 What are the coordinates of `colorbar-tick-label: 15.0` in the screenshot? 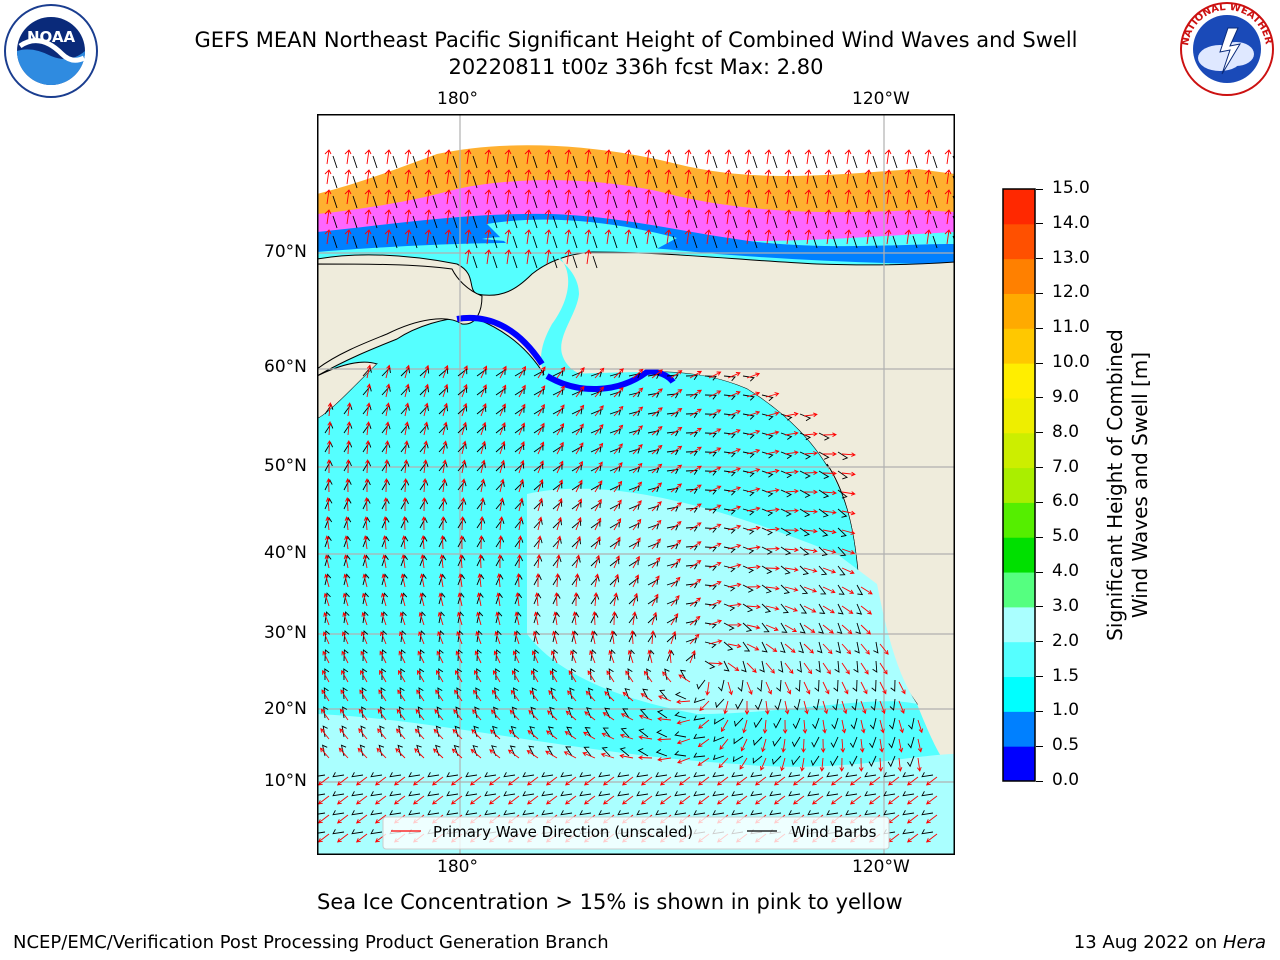 It's located at (1071, 188).